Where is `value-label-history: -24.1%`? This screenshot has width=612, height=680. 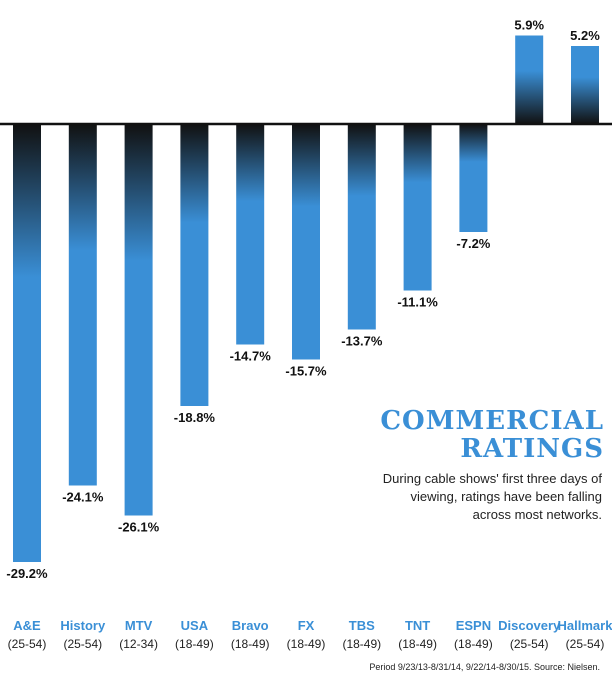
value-label-history: -24.1% is located at coordinates (83, 497).